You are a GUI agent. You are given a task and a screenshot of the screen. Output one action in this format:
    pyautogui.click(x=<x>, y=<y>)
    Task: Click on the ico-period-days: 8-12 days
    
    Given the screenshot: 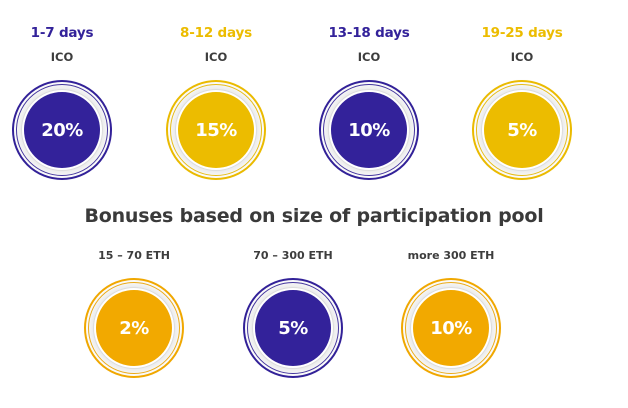 What is the action you would take?
    pyautogui.click(x=216, y=33)
    